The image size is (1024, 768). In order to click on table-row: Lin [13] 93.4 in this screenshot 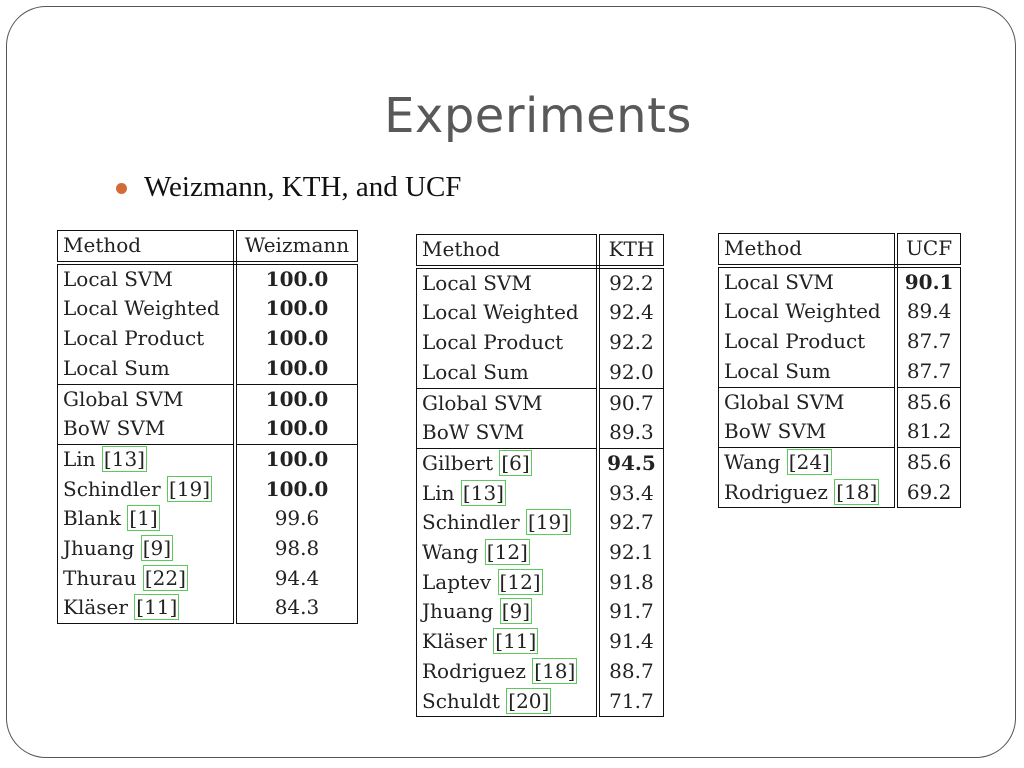, I will do `click(540, 493)`.